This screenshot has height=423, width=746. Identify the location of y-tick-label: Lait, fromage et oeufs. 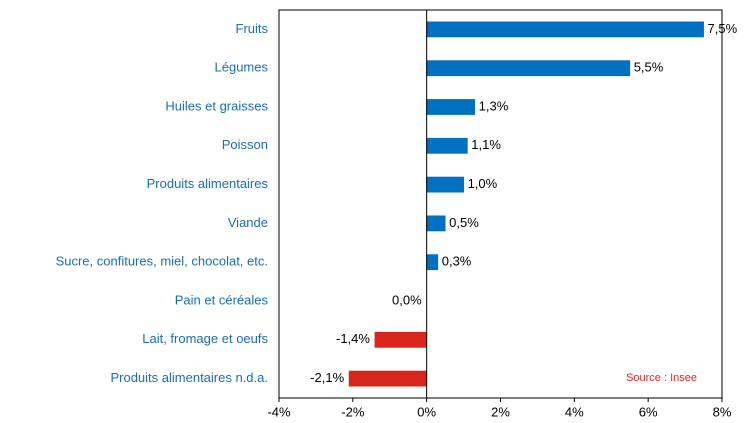
(205, 338).